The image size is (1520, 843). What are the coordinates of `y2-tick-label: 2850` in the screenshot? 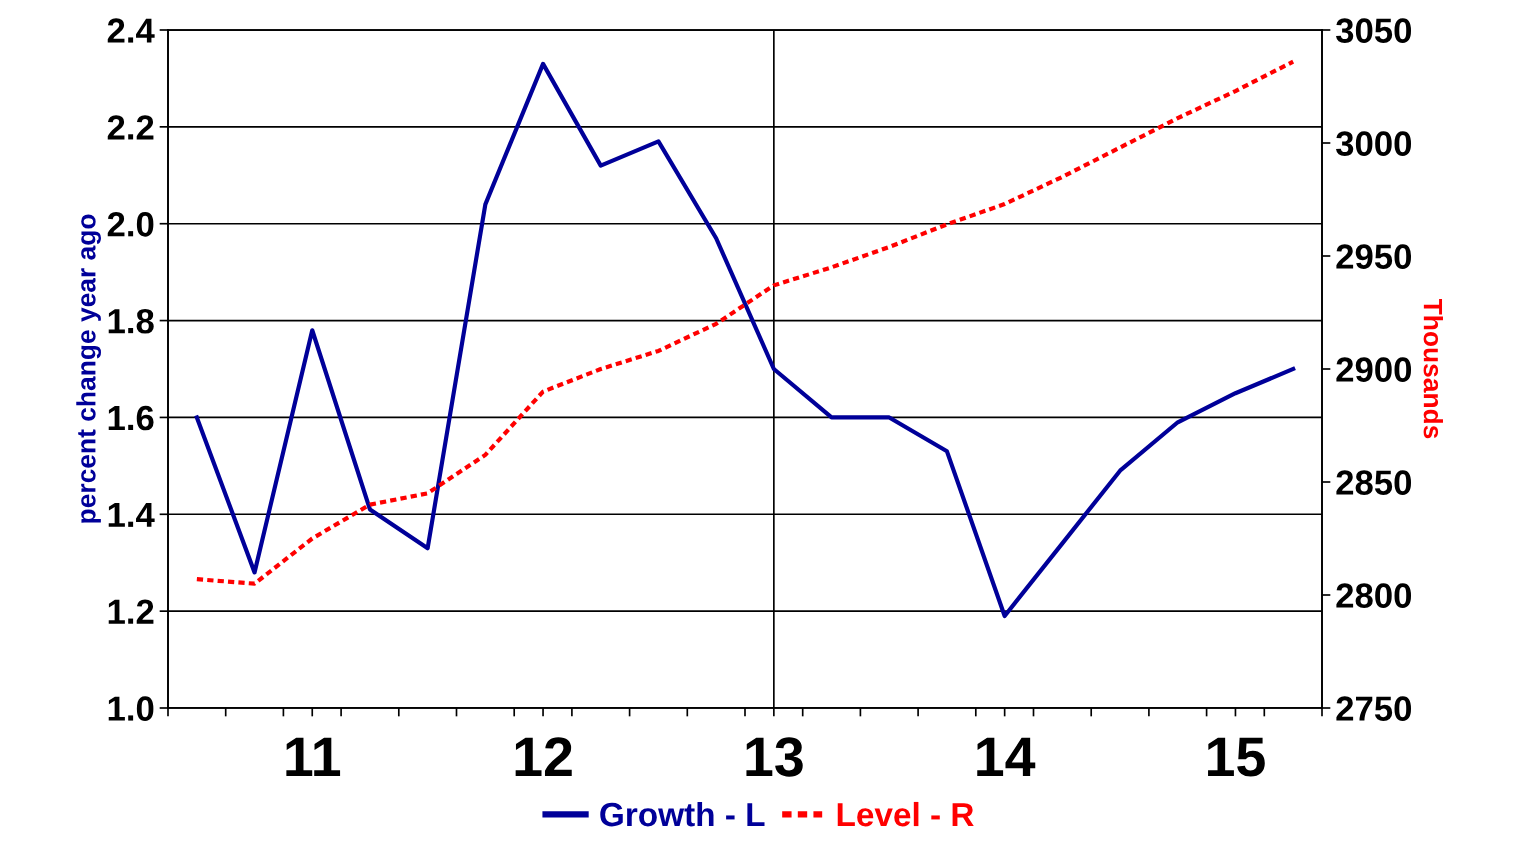 It's located at (1374, 482).